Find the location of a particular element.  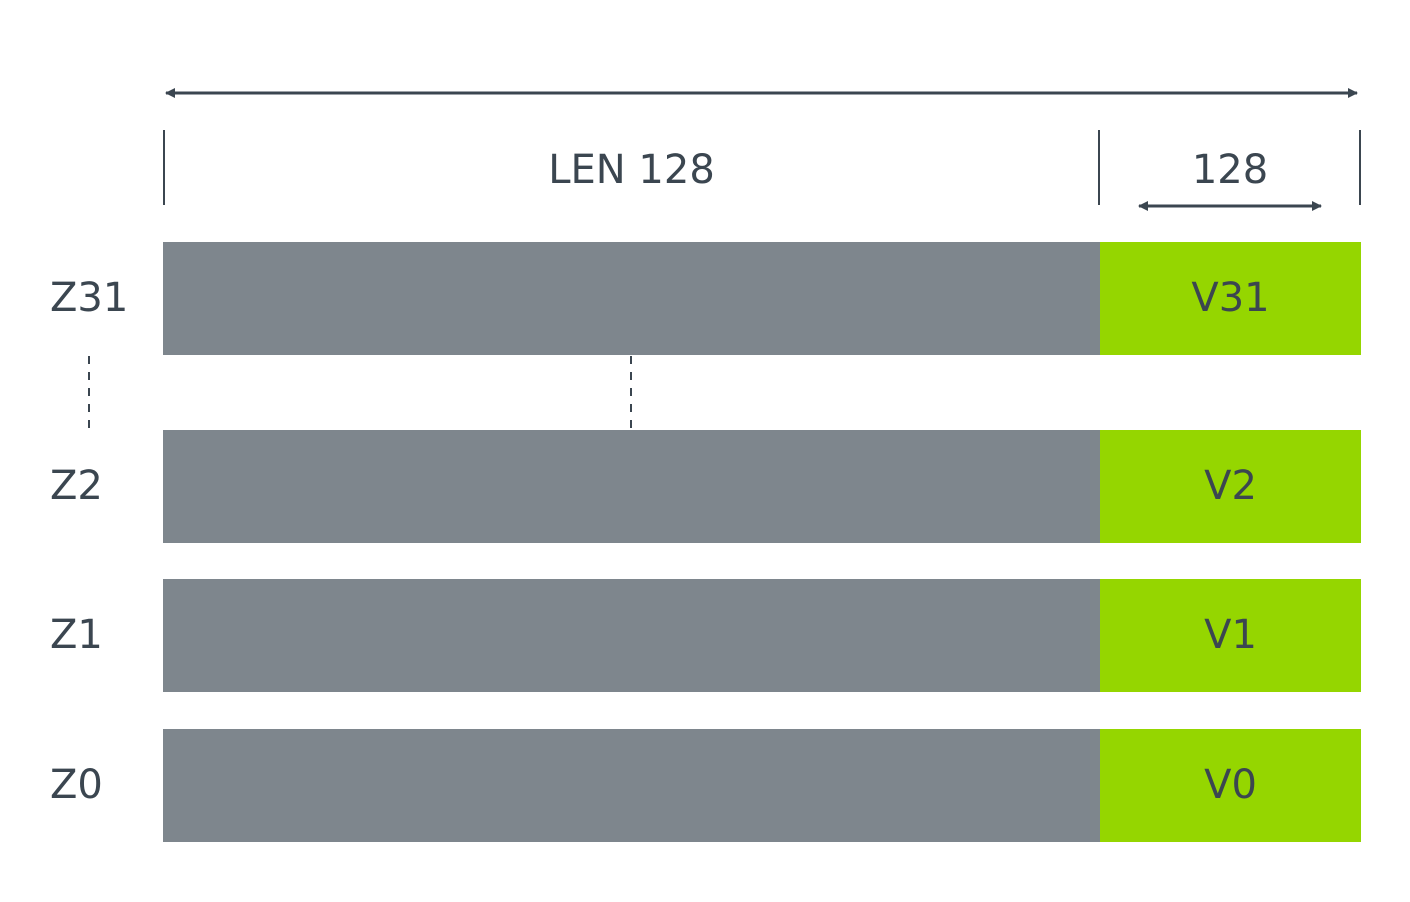

register-row-z2: Z2 V2 is located at coordinates (705, 486).